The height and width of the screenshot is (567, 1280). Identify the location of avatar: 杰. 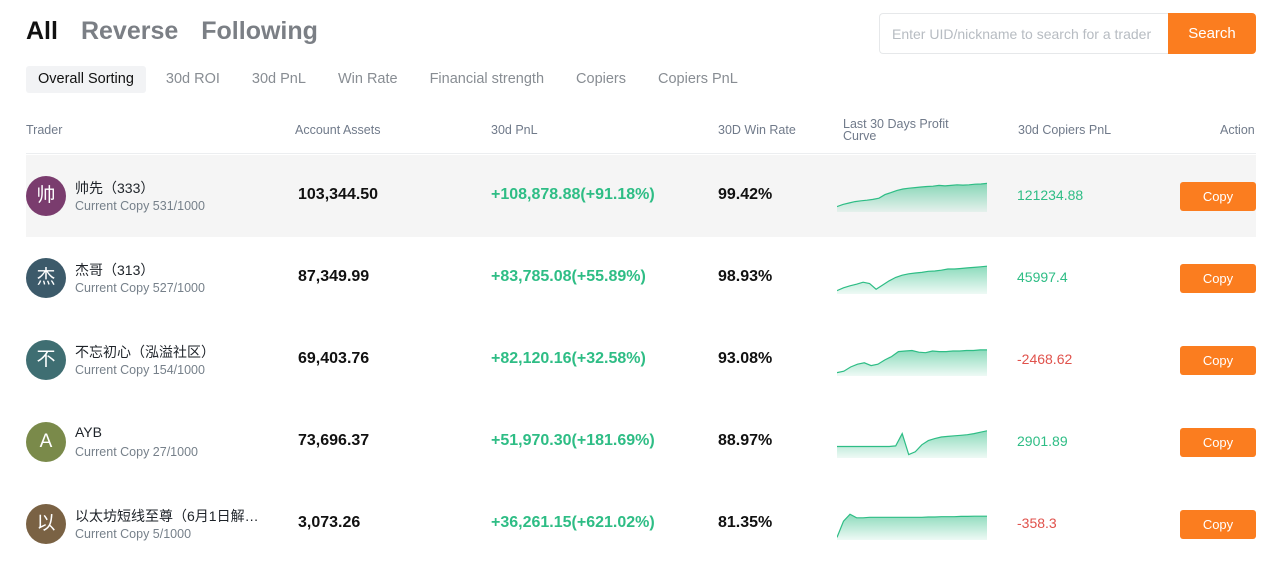
(46, 278).